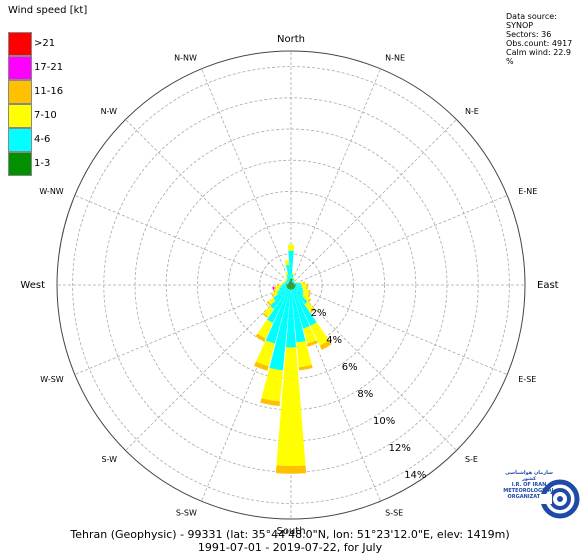  I want to click on direction-label: S-W, so click(109, 459).